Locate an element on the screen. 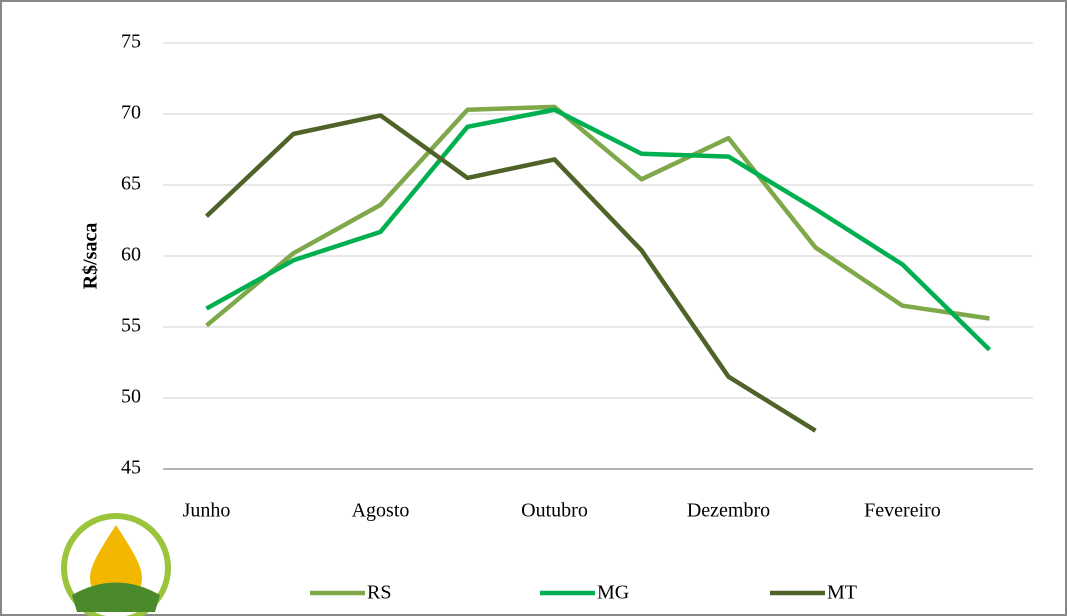 This screenshot has height=616, width=1067. y-tick-label: 55 is located at coordinates (131, 326).